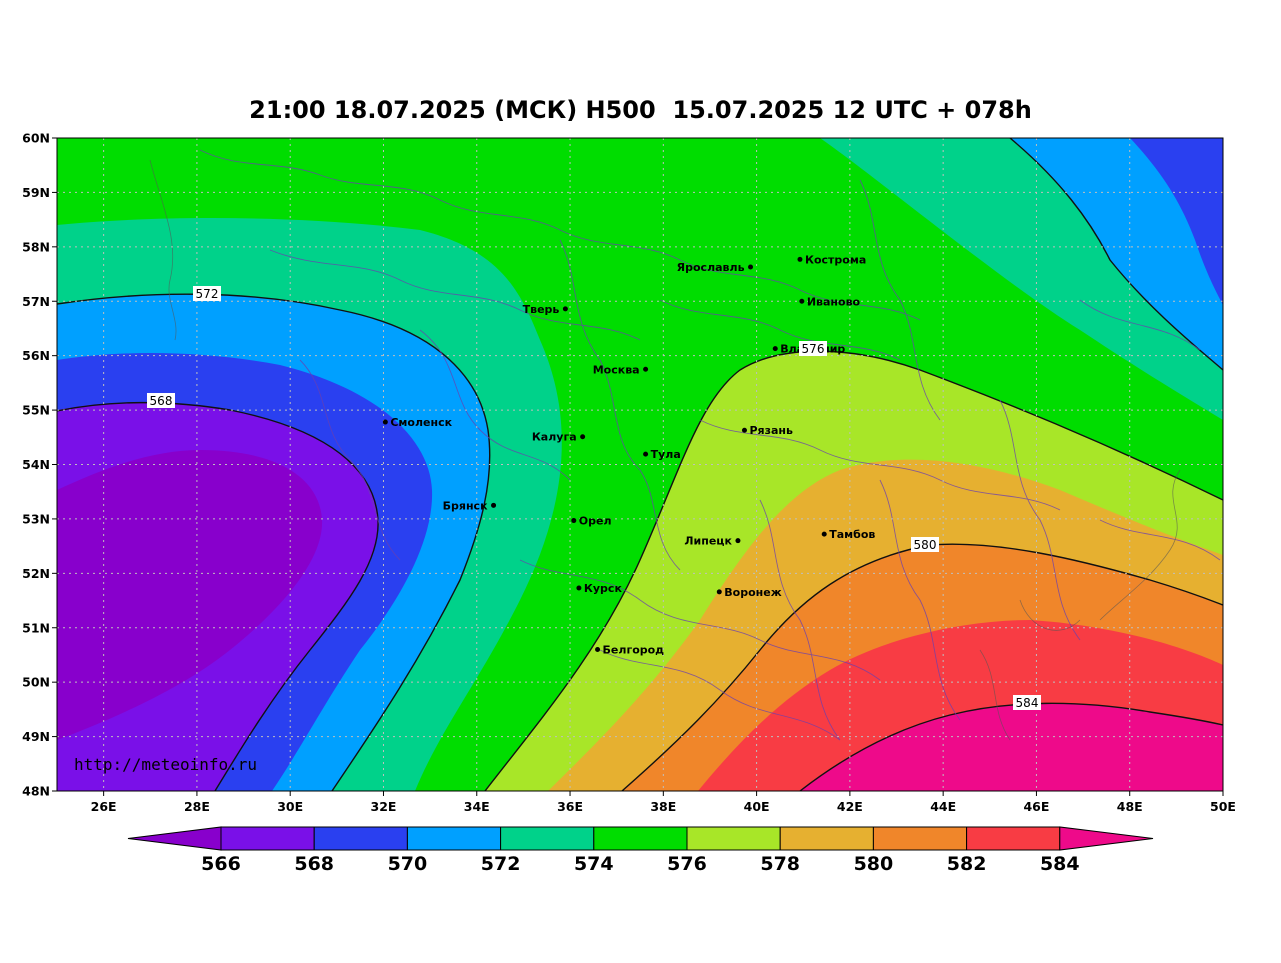 Image resolution: width=1281 pixels, height=963 pixels. Describe the element at coordinates (314, 864) in the screenshot. I see `colorbar-tick-label: 568` at that location.